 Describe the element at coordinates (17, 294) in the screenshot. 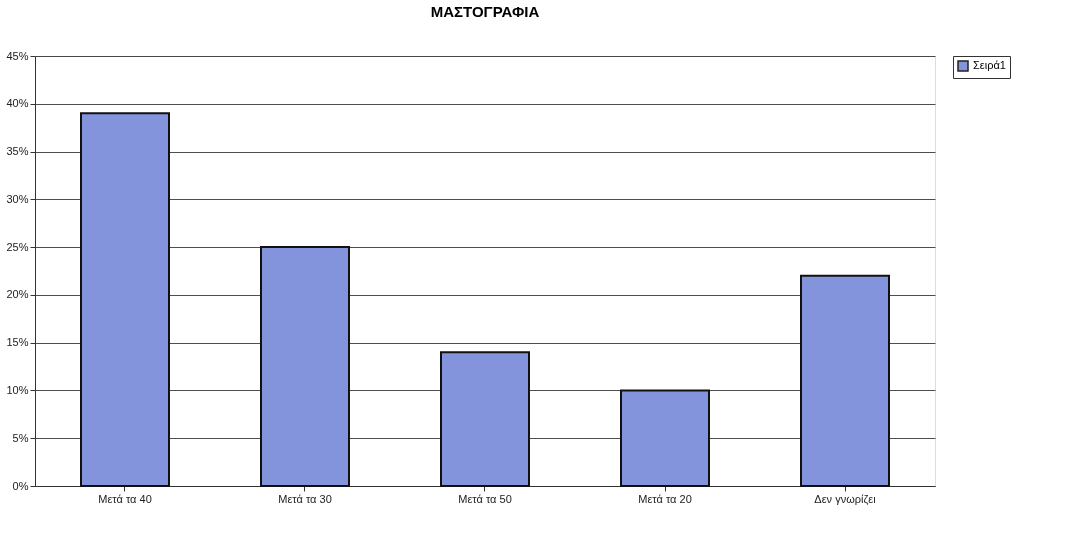

I see `y-tick-label: 20%` at that location.